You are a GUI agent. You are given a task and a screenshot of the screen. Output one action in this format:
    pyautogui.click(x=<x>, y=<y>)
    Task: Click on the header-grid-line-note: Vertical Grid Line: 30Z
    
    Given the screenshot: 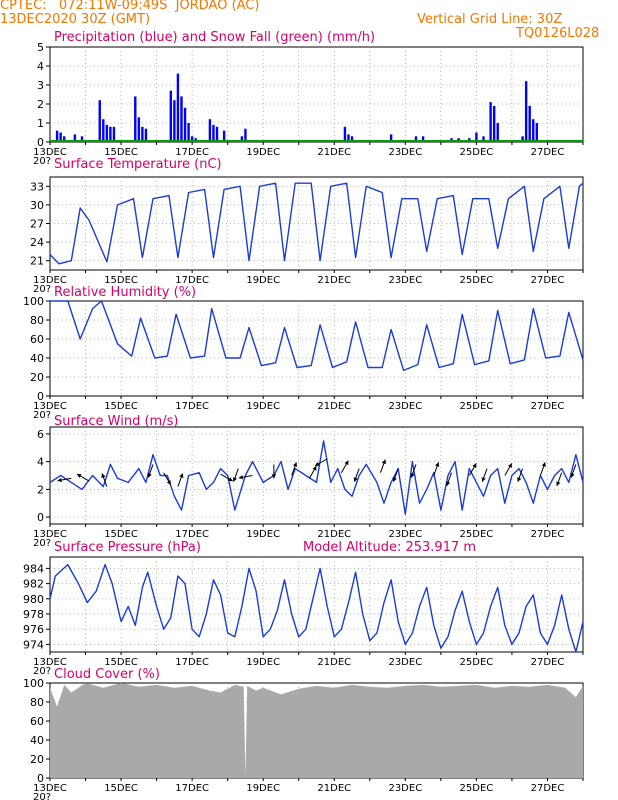 What is the action you would take?
    pyautogui.click(x=490, y=19)
    